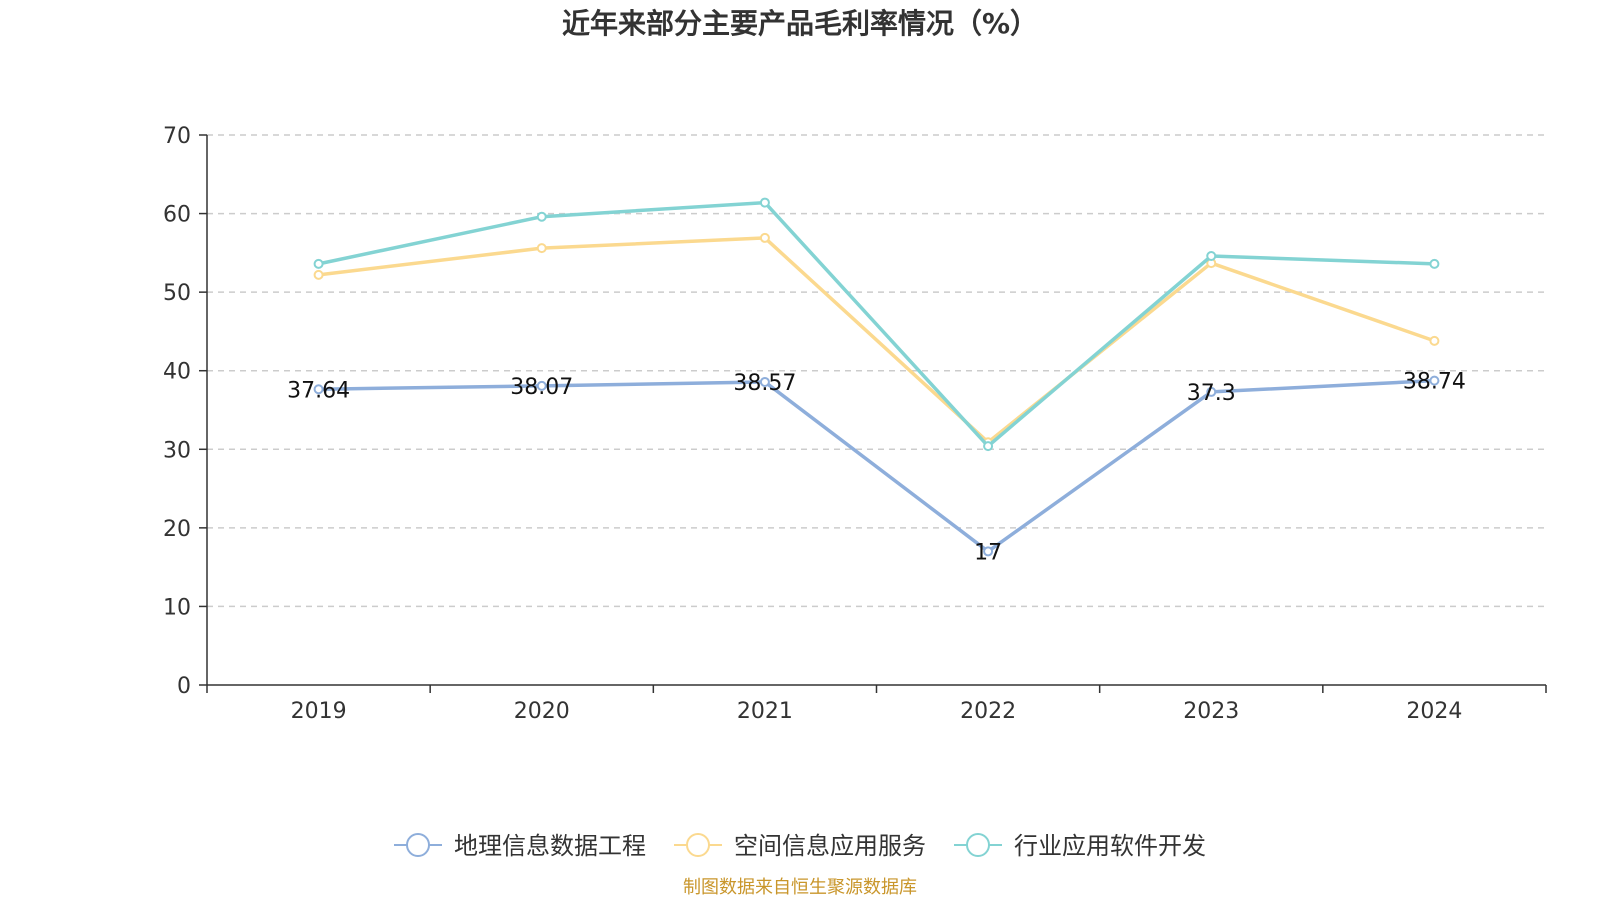  Describe the element at coordinates (319, 711) in the screenshot. I see `x-tick-label: 2019` at that location.